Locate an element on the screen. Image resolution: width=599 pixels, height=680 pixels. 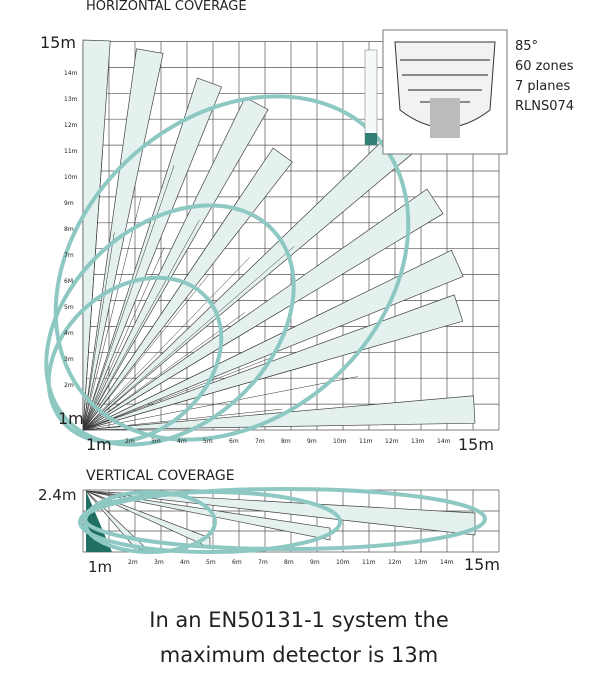
y-label: 14m is located at coordinates (71, 73).